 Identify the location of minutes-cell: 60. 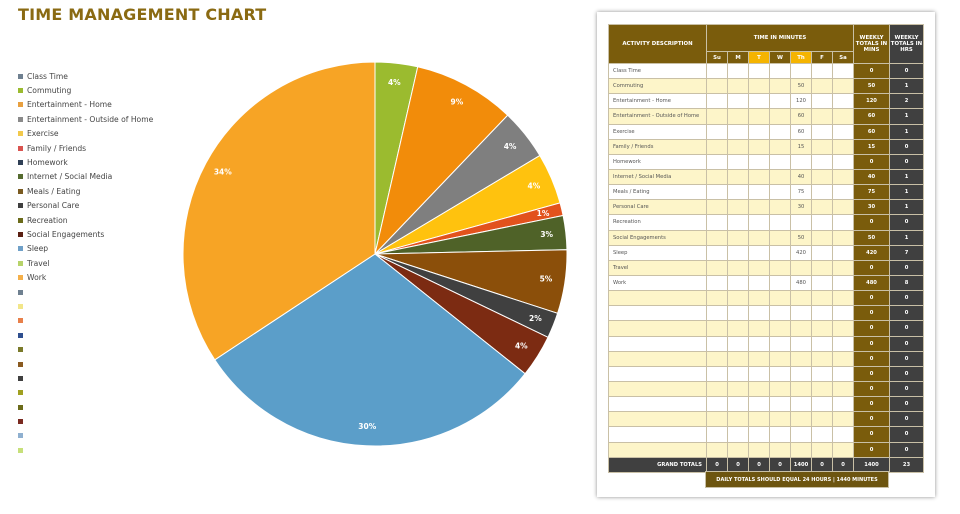
(801, 116).